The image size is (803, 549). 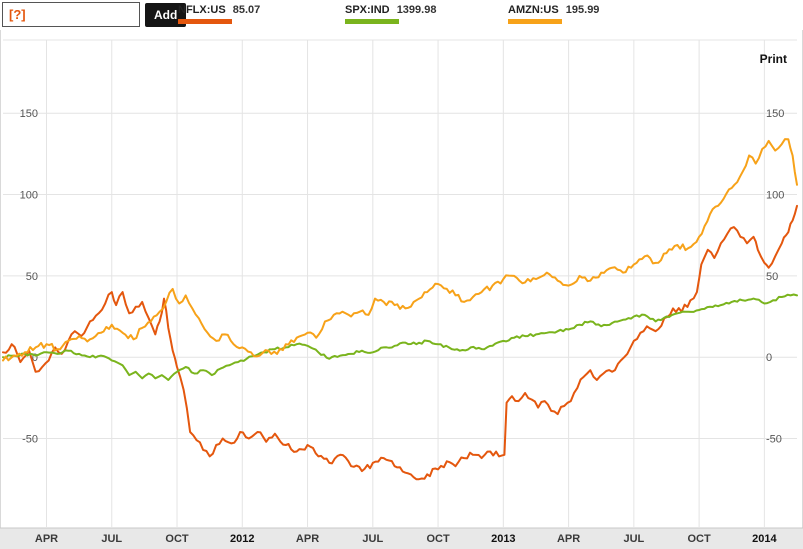 I want to click on y-tick-label-right: 0, so click(x=769, y=358).